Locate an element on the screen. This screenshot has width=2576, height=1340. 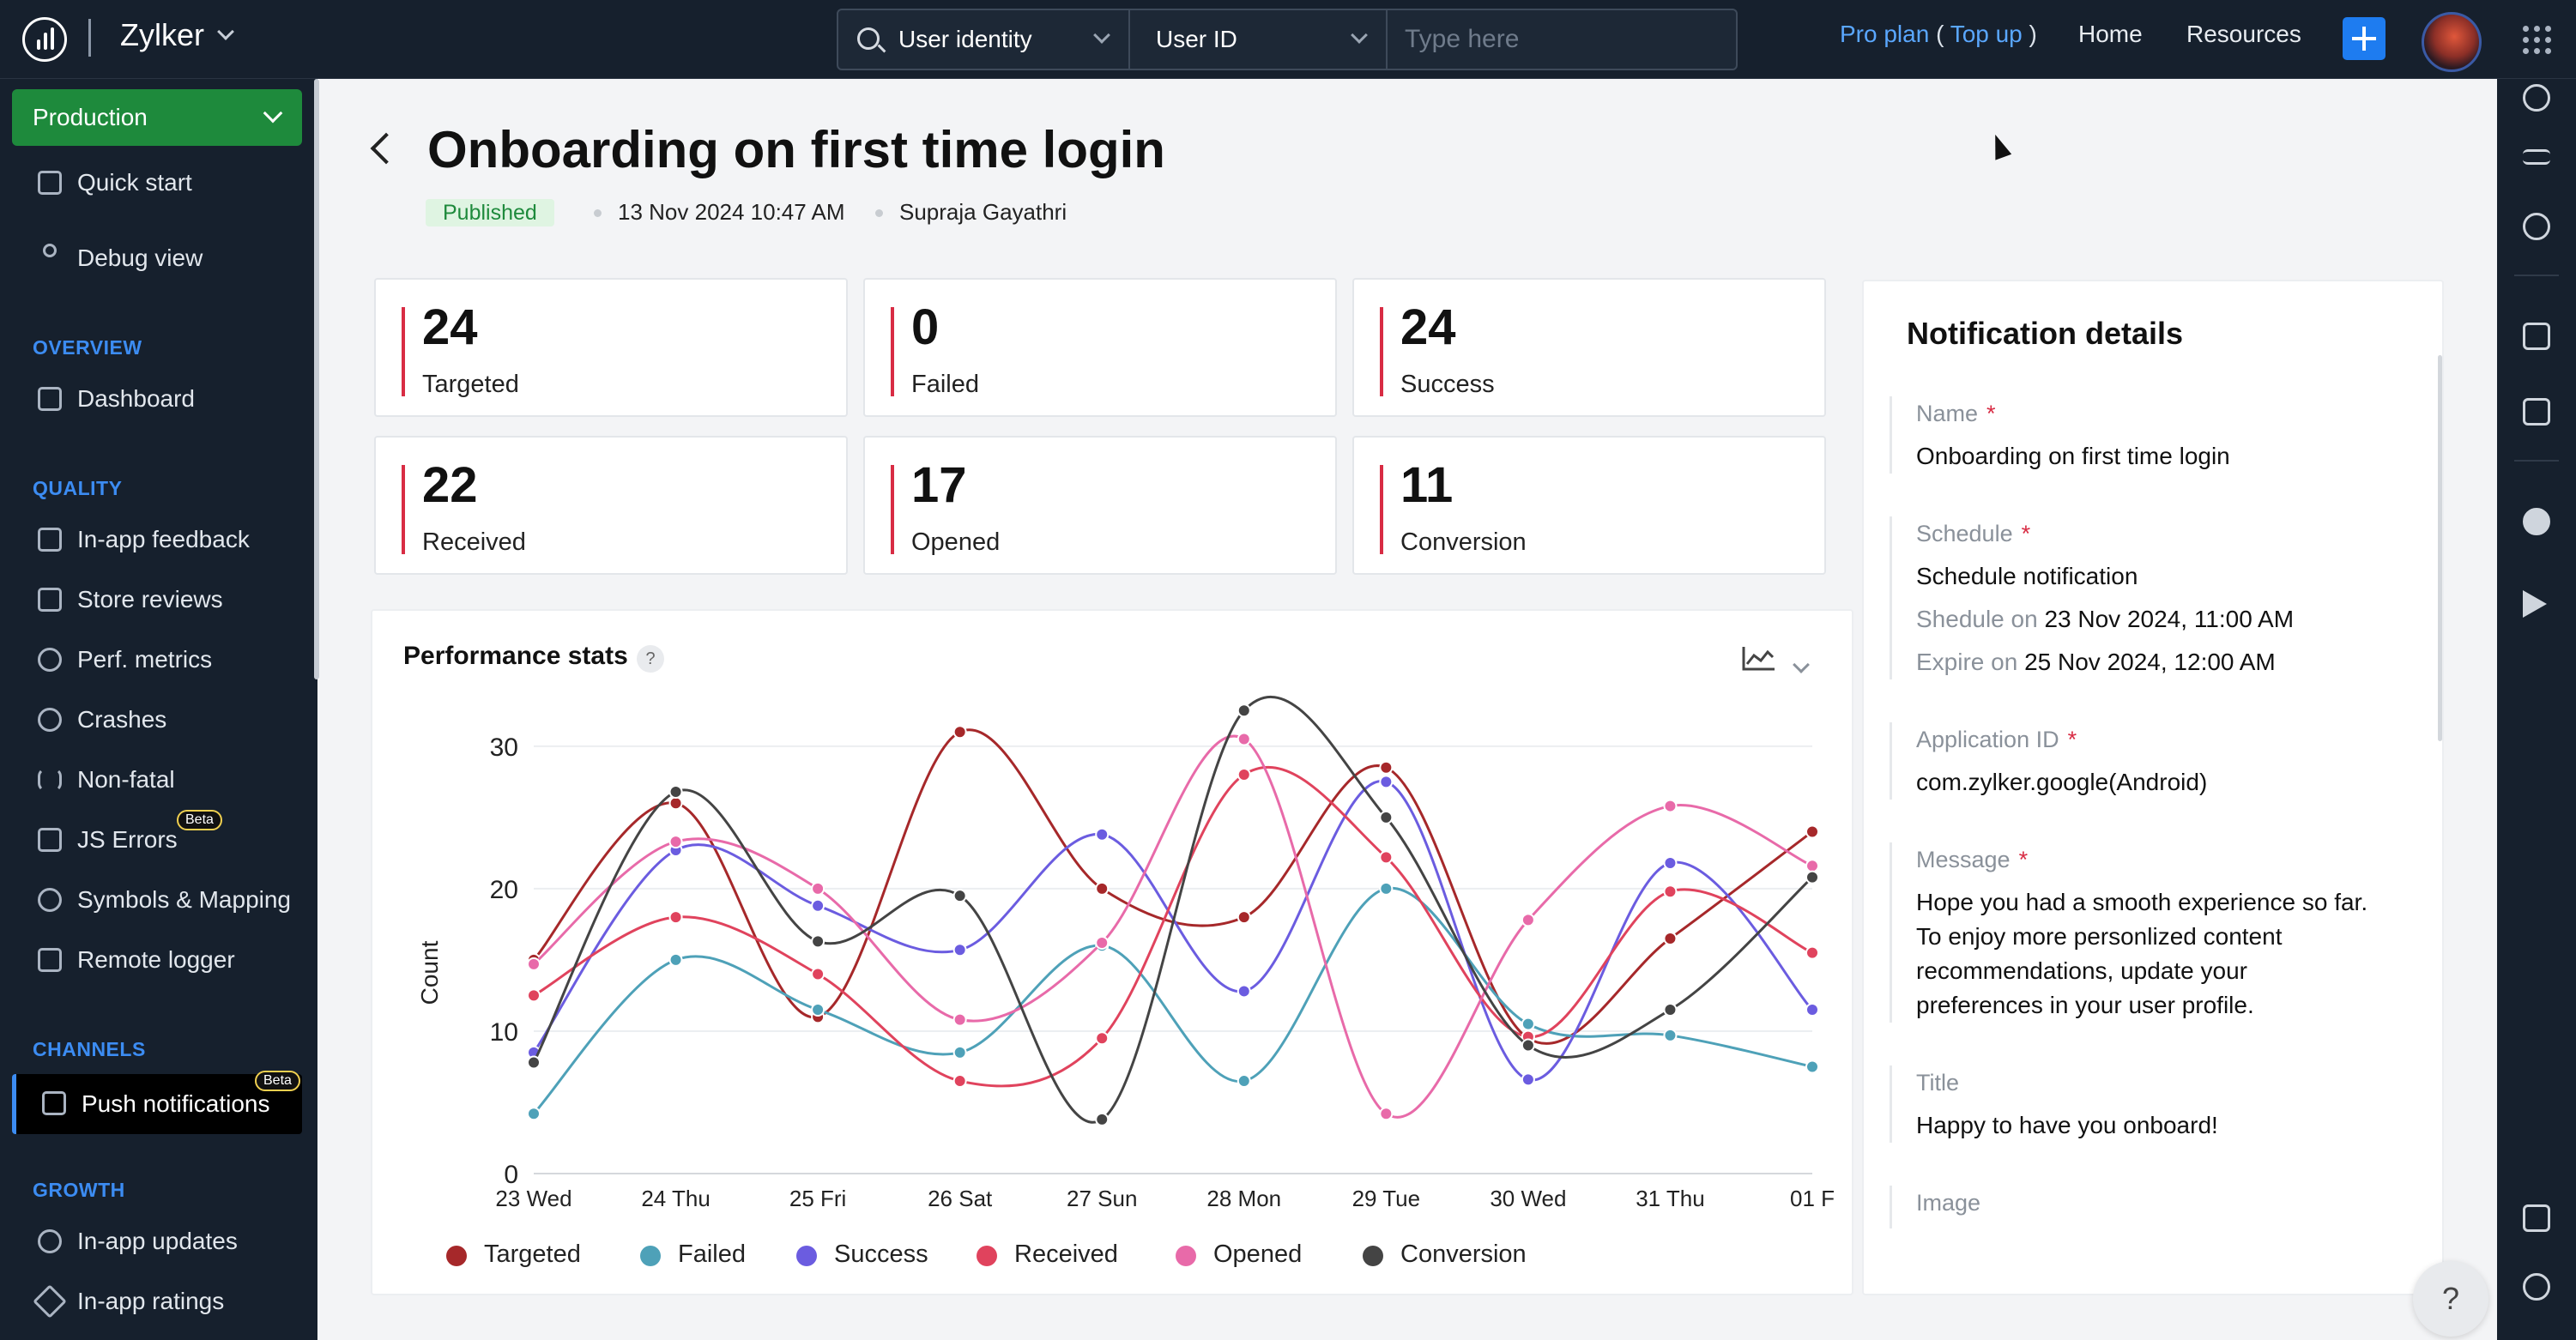
y-axis-label: Count is located at coordinates (429, 973).